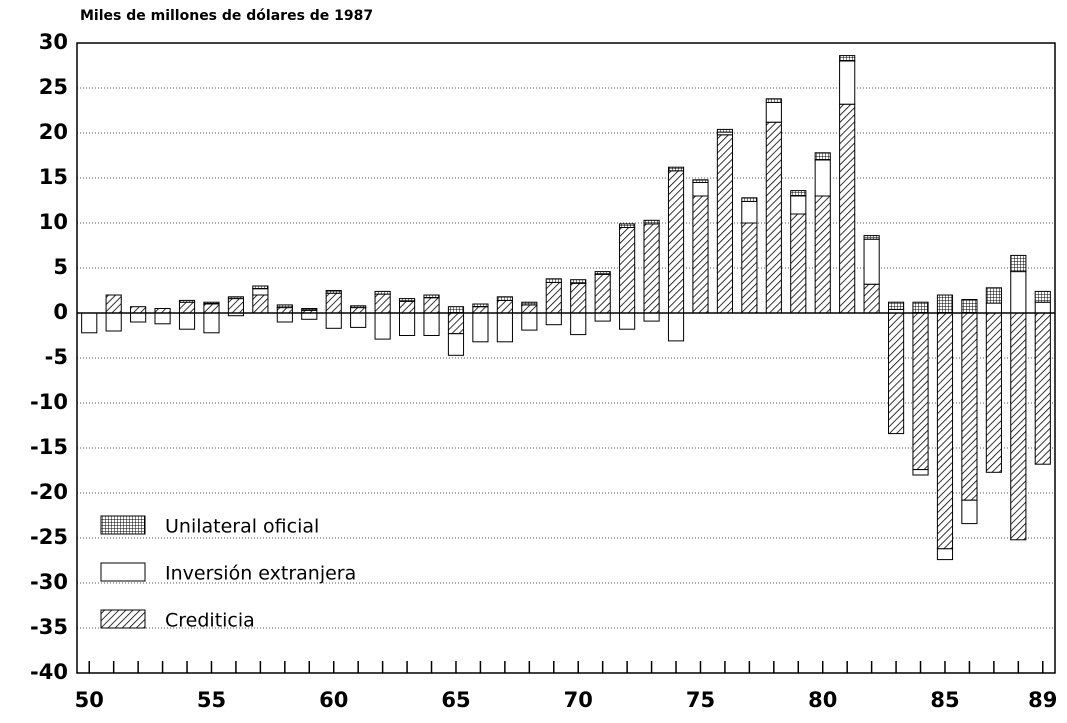 The height and width of the screenshot is (723, 1067). I want to click on x-tick-label: 65, so click(455, 700).